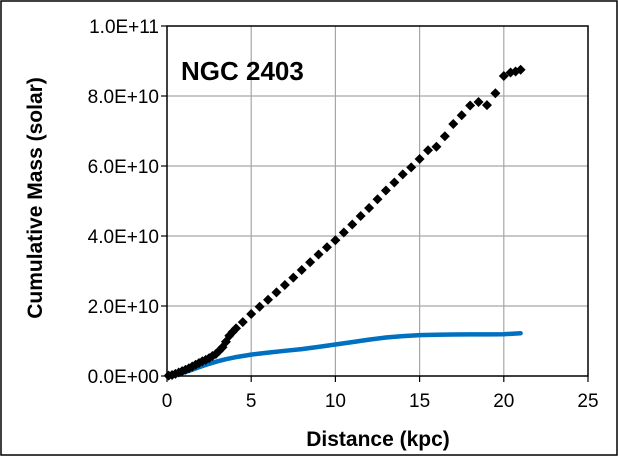  What do you see at coordinates (35, 198) in the screenshot?
I see `y-axis-title: Cumulative Mass (solar)` at bounding box center [35, 198].